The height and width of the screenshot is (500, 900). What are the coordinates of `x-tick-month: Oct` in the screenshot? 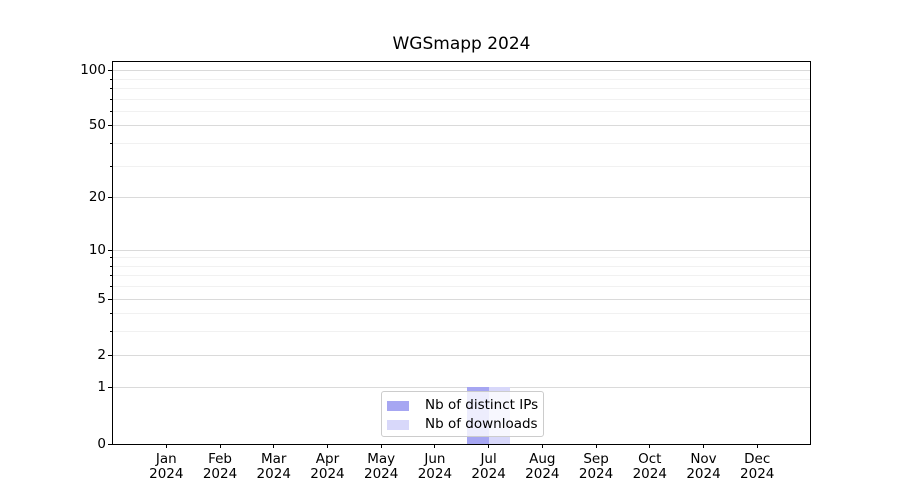 It's located at (650, 459).